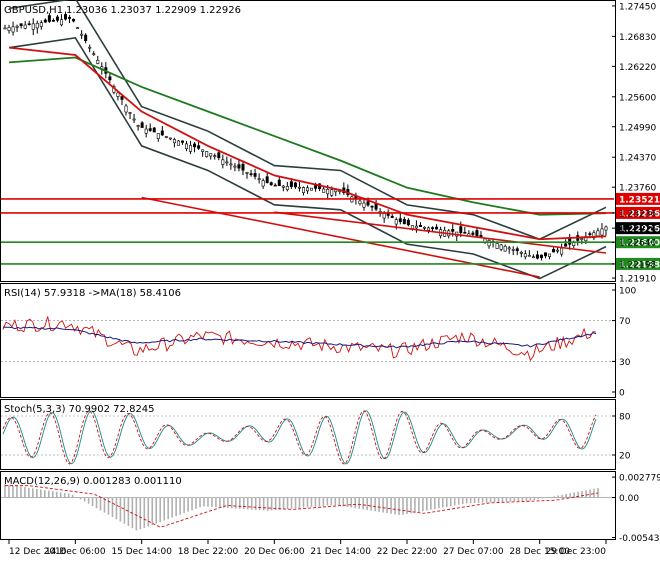 The image size is (660, 564). What do you see at coordinates (208, 552) in the screenshot?
I see `x-axis-tick-label: 18 Dec 22:00` at bounding box center [208, 552].